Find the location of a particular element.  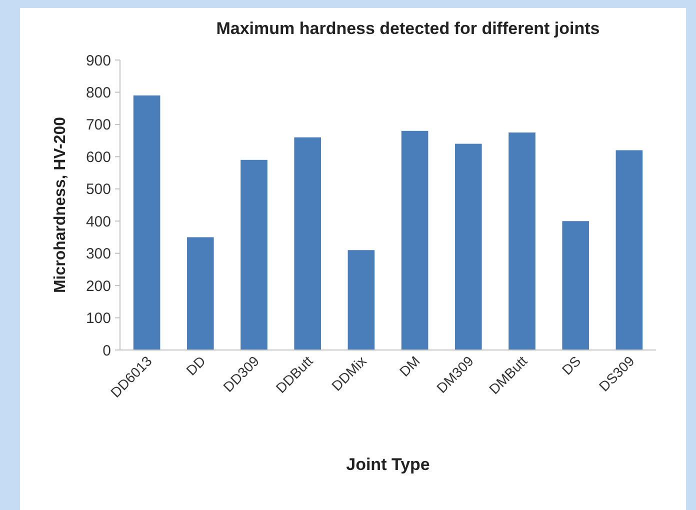

y-tick-label: 0 is located at coordinates (106, 351).